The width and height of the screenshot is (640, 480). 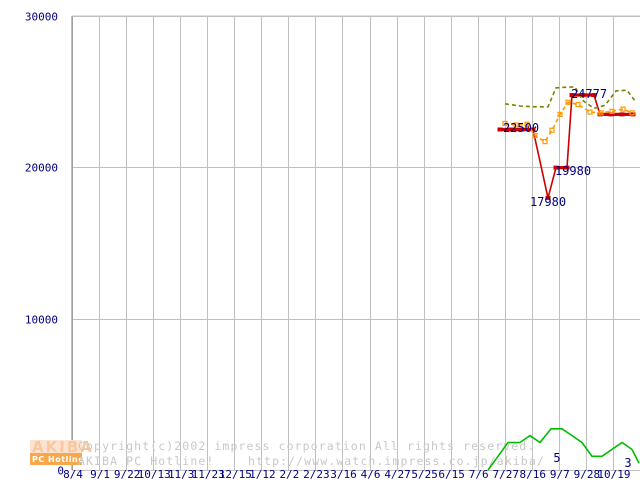 I want to click on x-tick-label: 5/25, so click(x=424, y=474).